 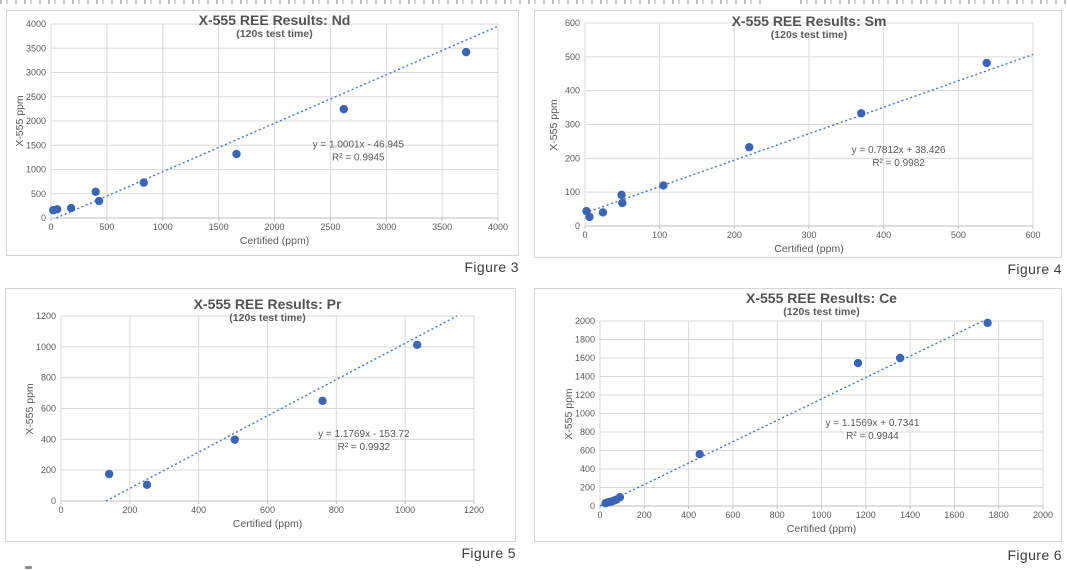 I want to click on svg-text: R² = 0.9982, so click(x=898, y=163).